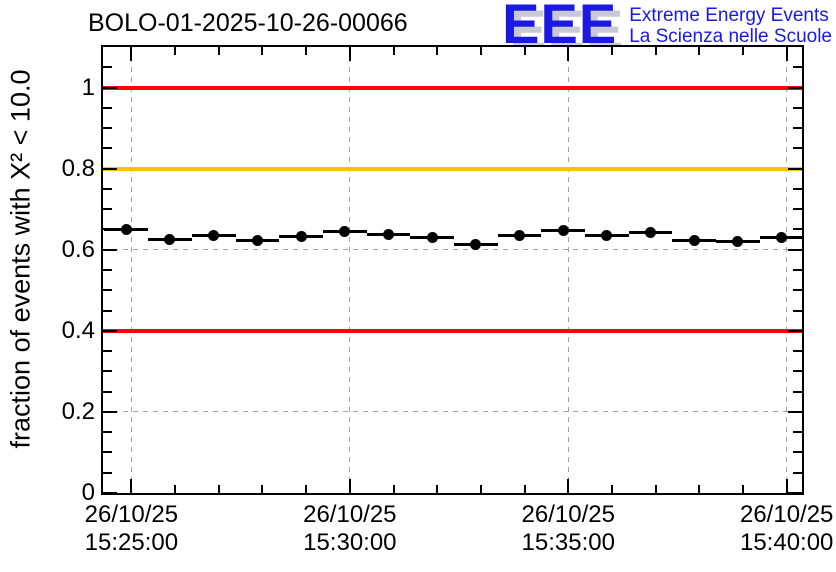 This screenshot has width=836, height=572. I want to click on x-tick-label: 26/10/25 15:25:00, so click(131, 529).